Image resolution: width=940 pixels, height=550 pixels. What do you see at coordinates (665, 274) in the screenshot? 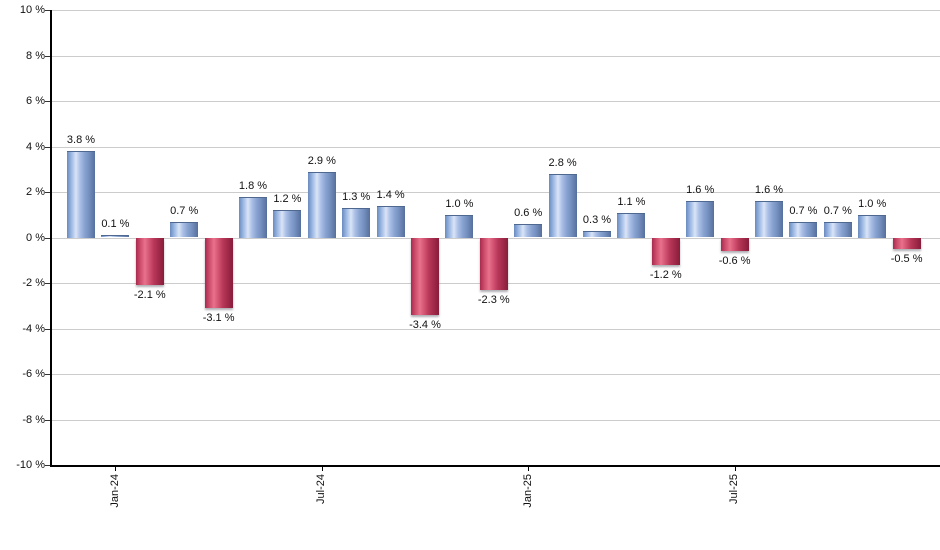
I see `bar-value-label: -1.2 %` at bounding box center [665, 274].